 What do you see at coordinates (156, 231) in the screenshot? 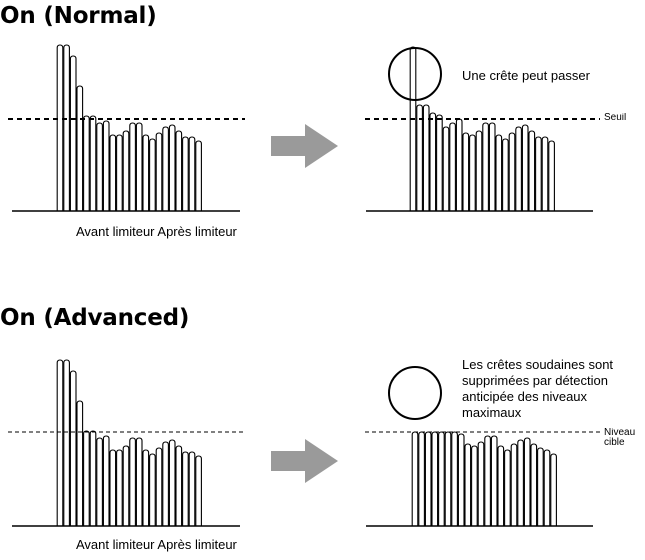
I see `caption-normal: Avant limiteur Après limiteur` at bounding box center [156, 231].